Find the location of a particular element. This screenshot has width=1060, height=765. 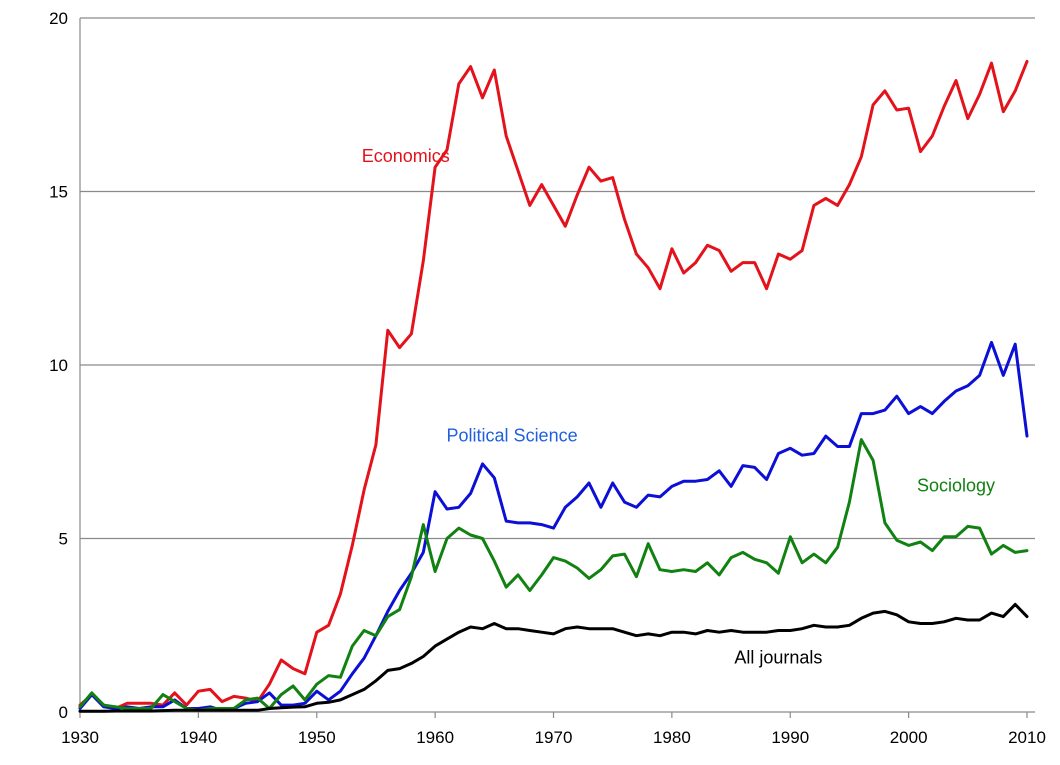

y-tick-label: 15 is located at coordinates (58, 192).